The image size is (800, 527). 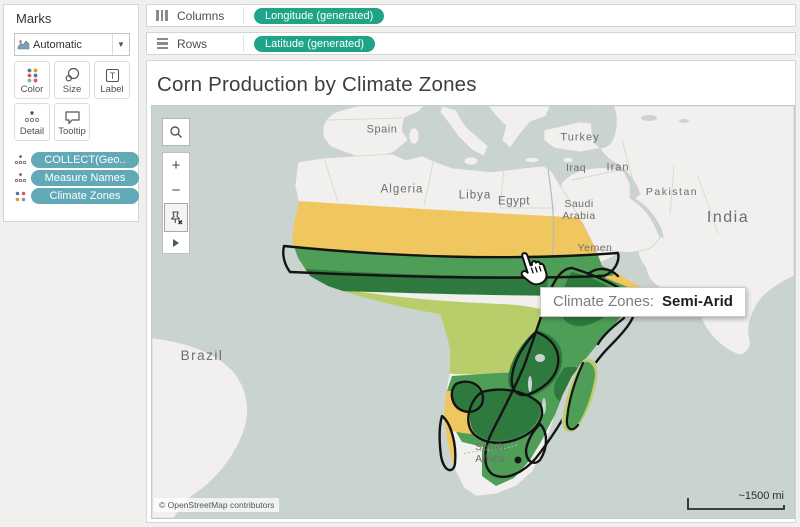 I want to click on mark-type-icon, so click(x=24, y=45).